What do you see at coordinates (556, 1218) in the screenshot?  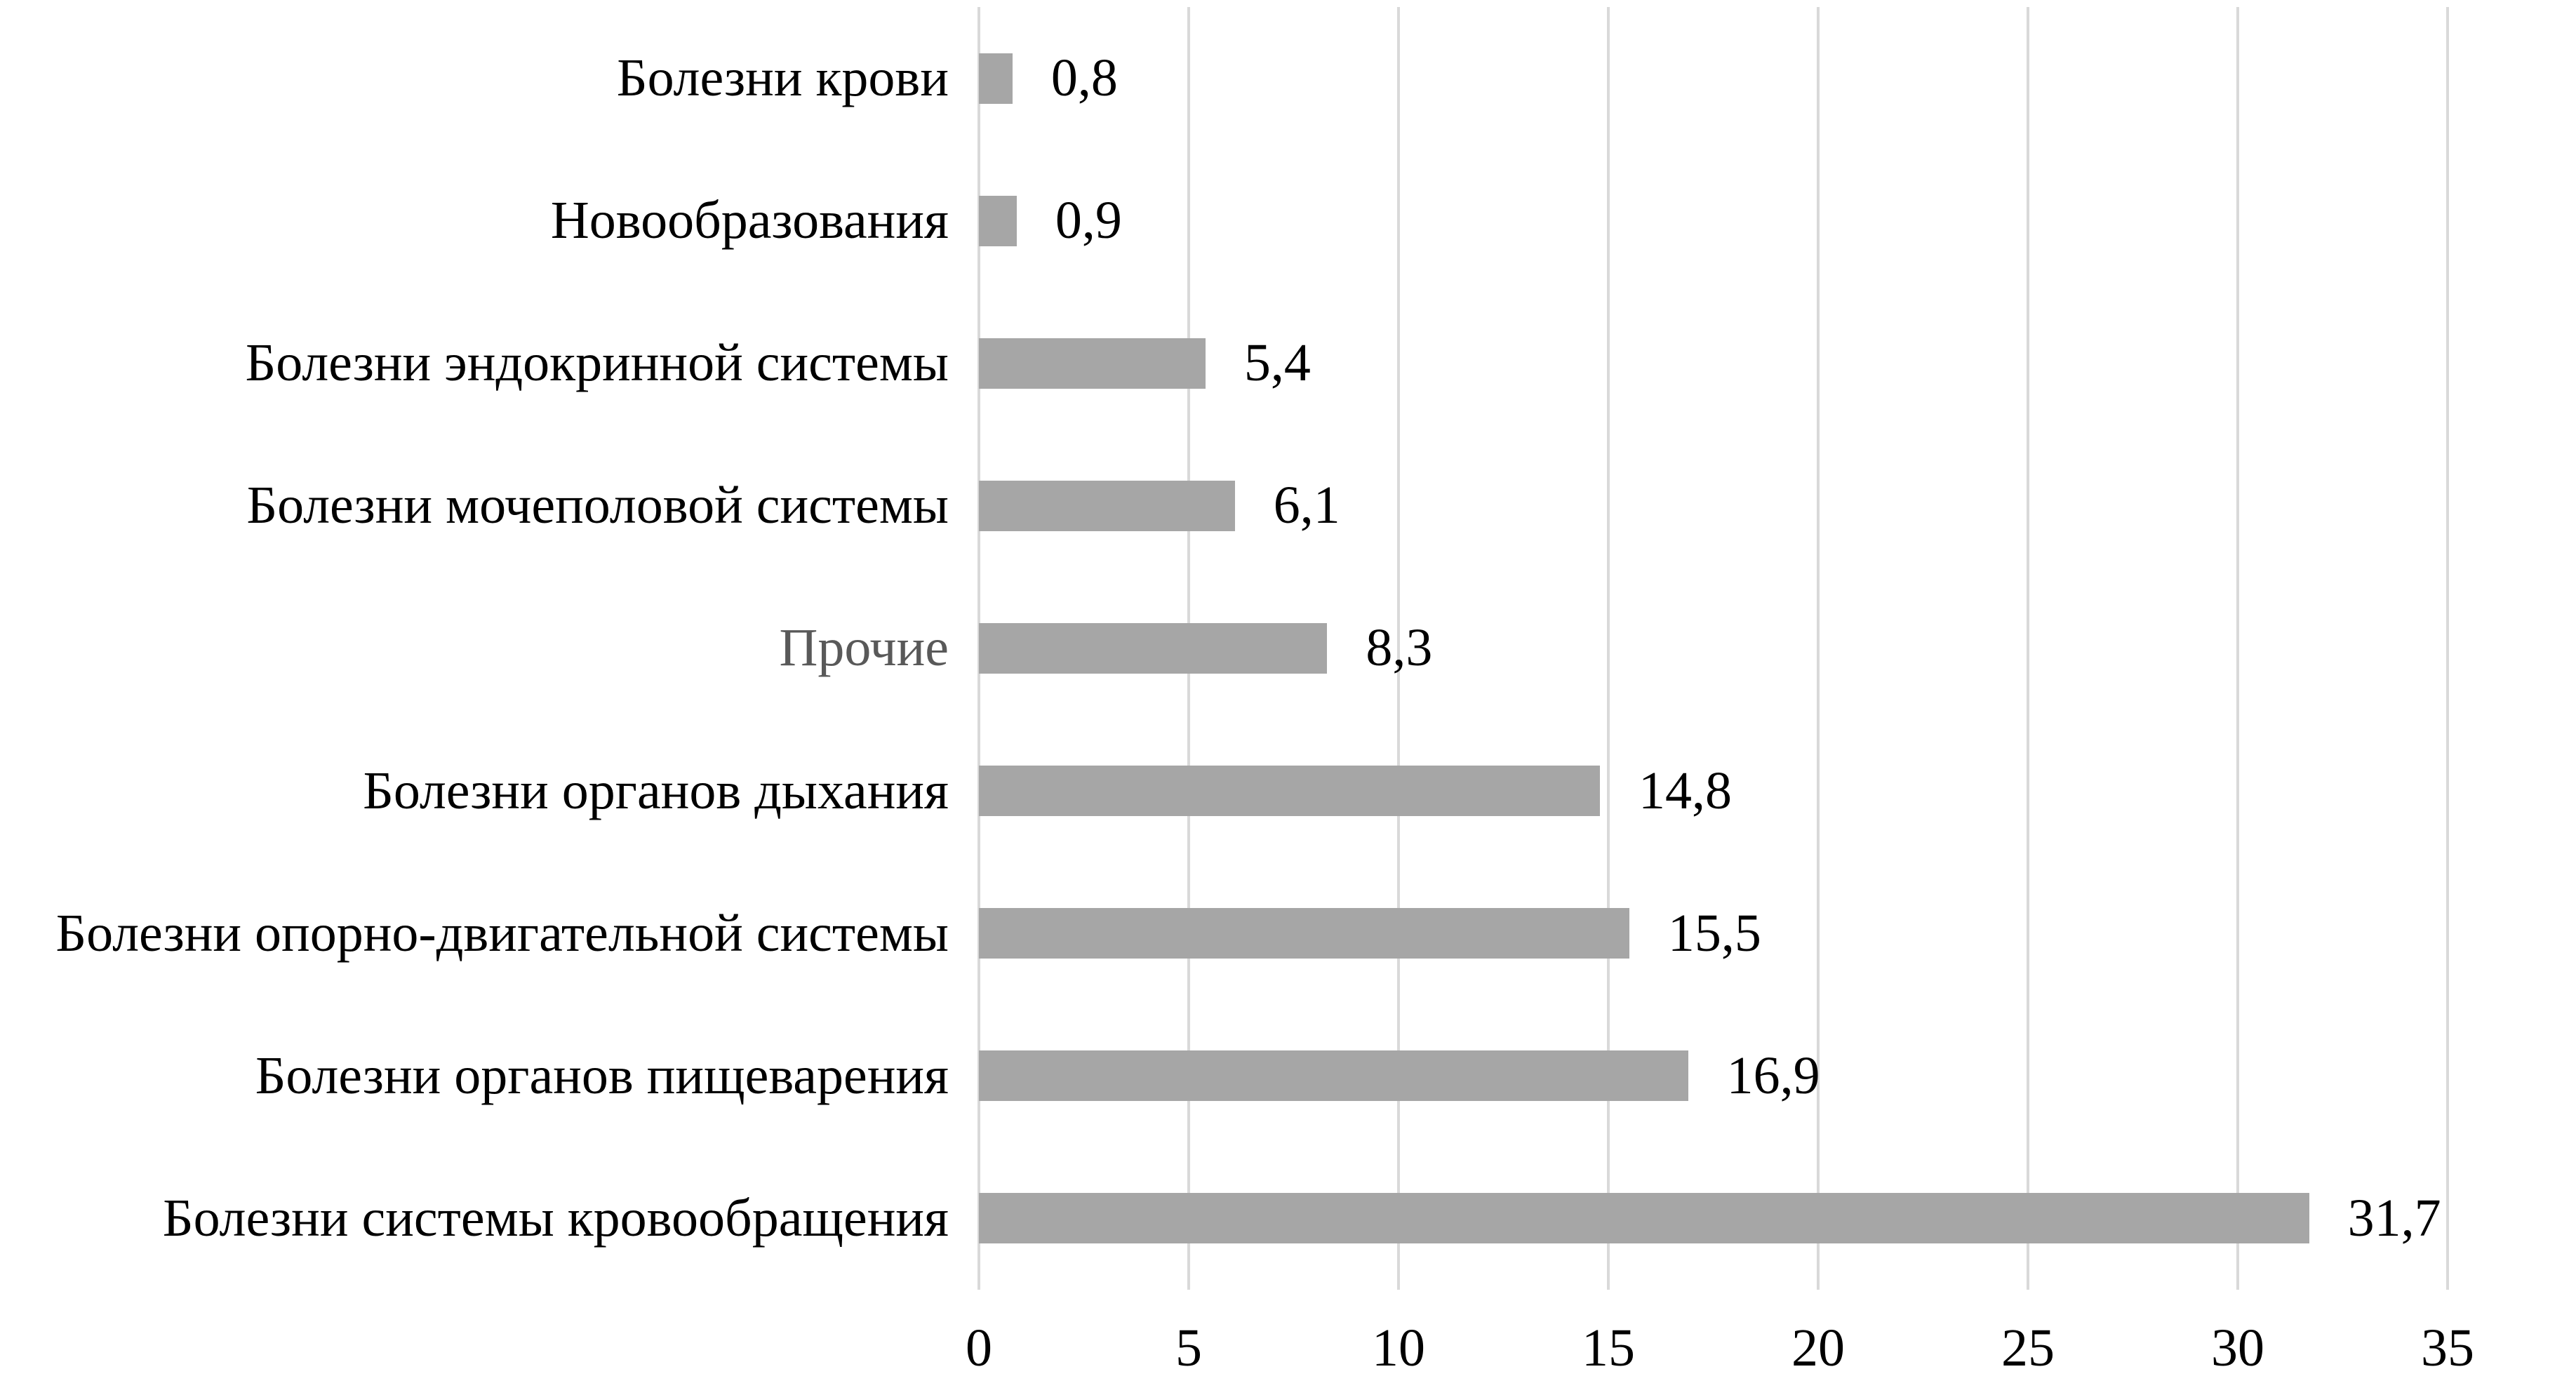 I see `category-label: Болезни системы кровообращения` at bounding box center [556, 1218].